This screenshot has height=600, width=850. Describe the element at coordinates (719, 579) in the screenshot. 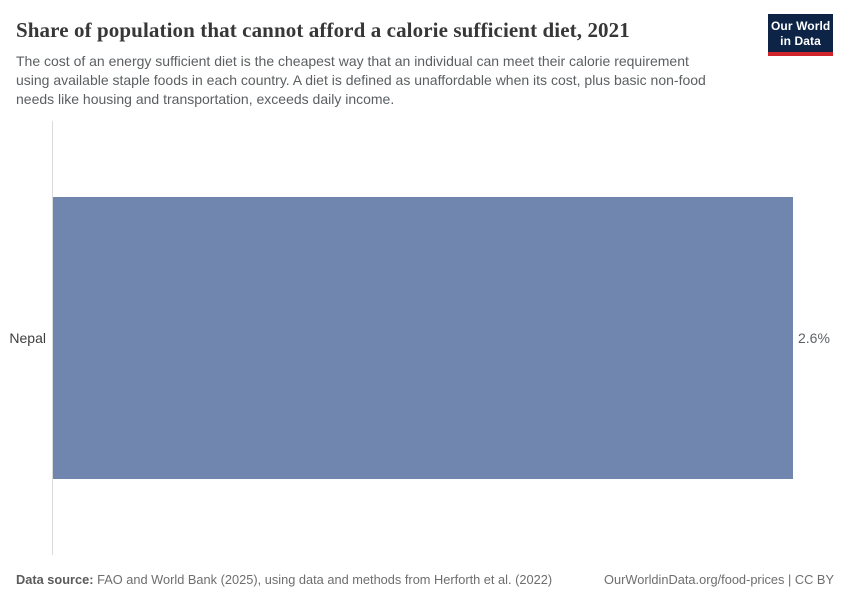

I see `owid-url-link: OurWorldinData.org/food-prices | CC BY` at that location.